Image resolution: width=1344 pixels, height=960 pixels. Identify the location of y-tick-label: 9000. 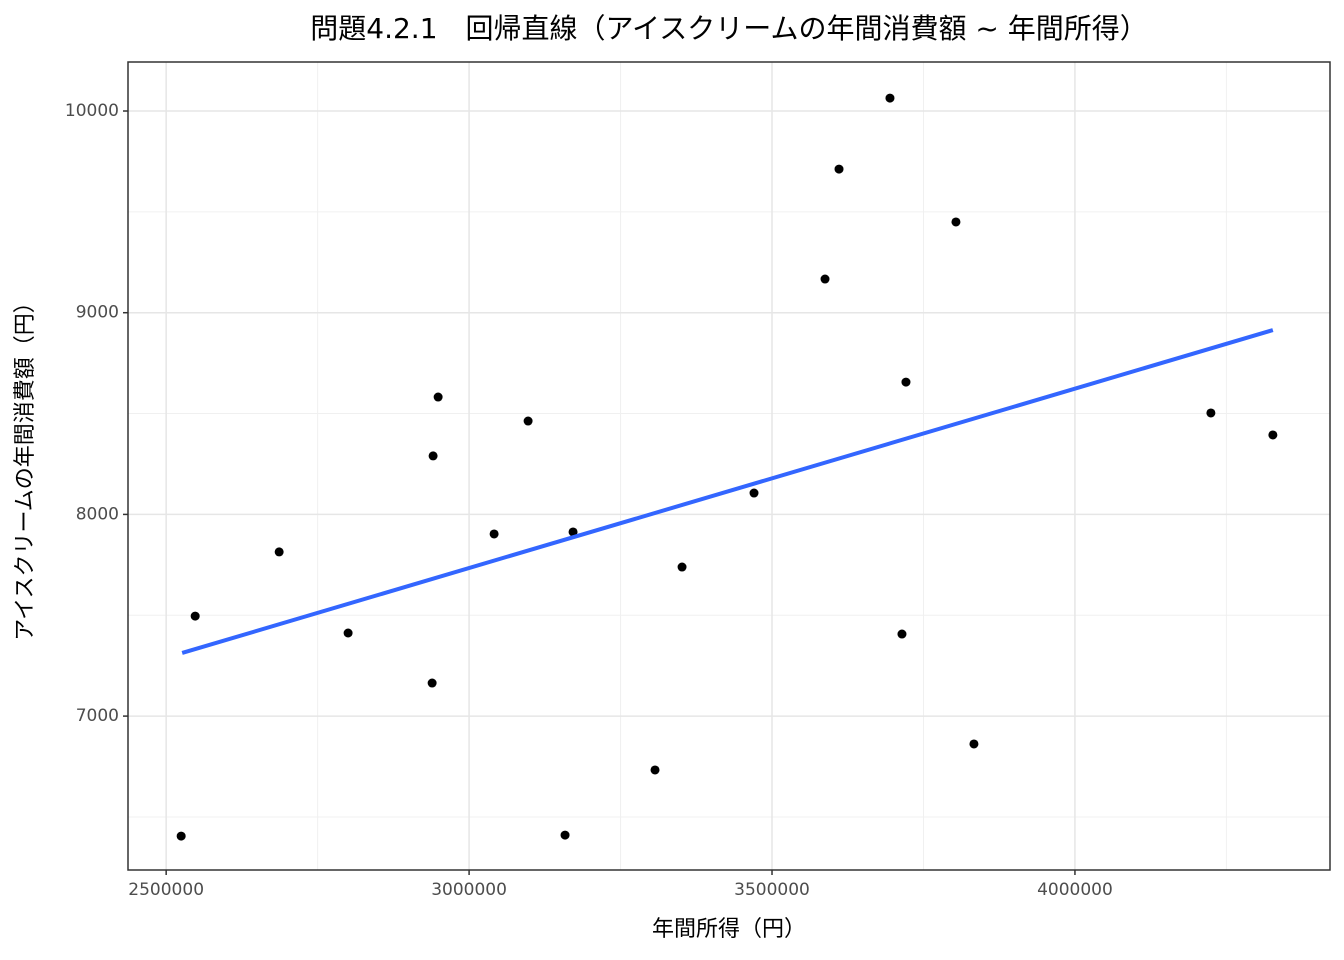
(97, 313).